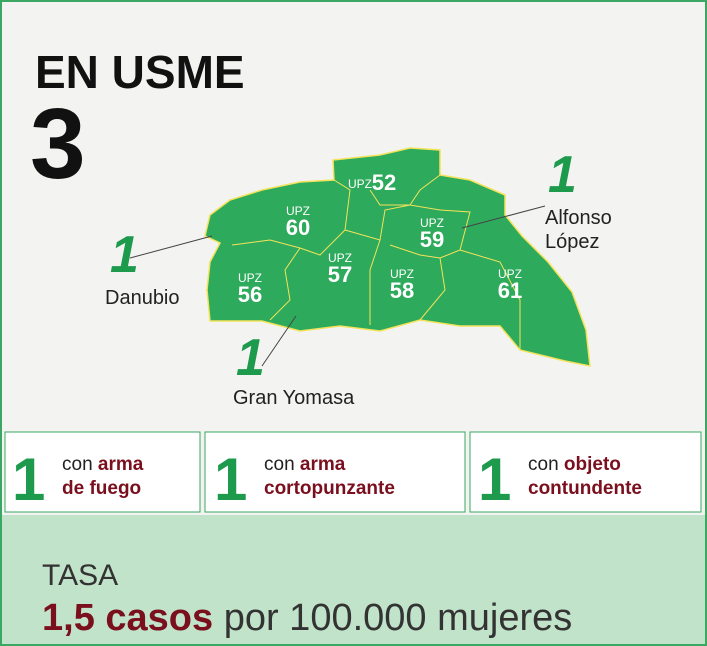 This screenshot has width=707, height=646. I want to click on callout-name: López, so click(572, 242).